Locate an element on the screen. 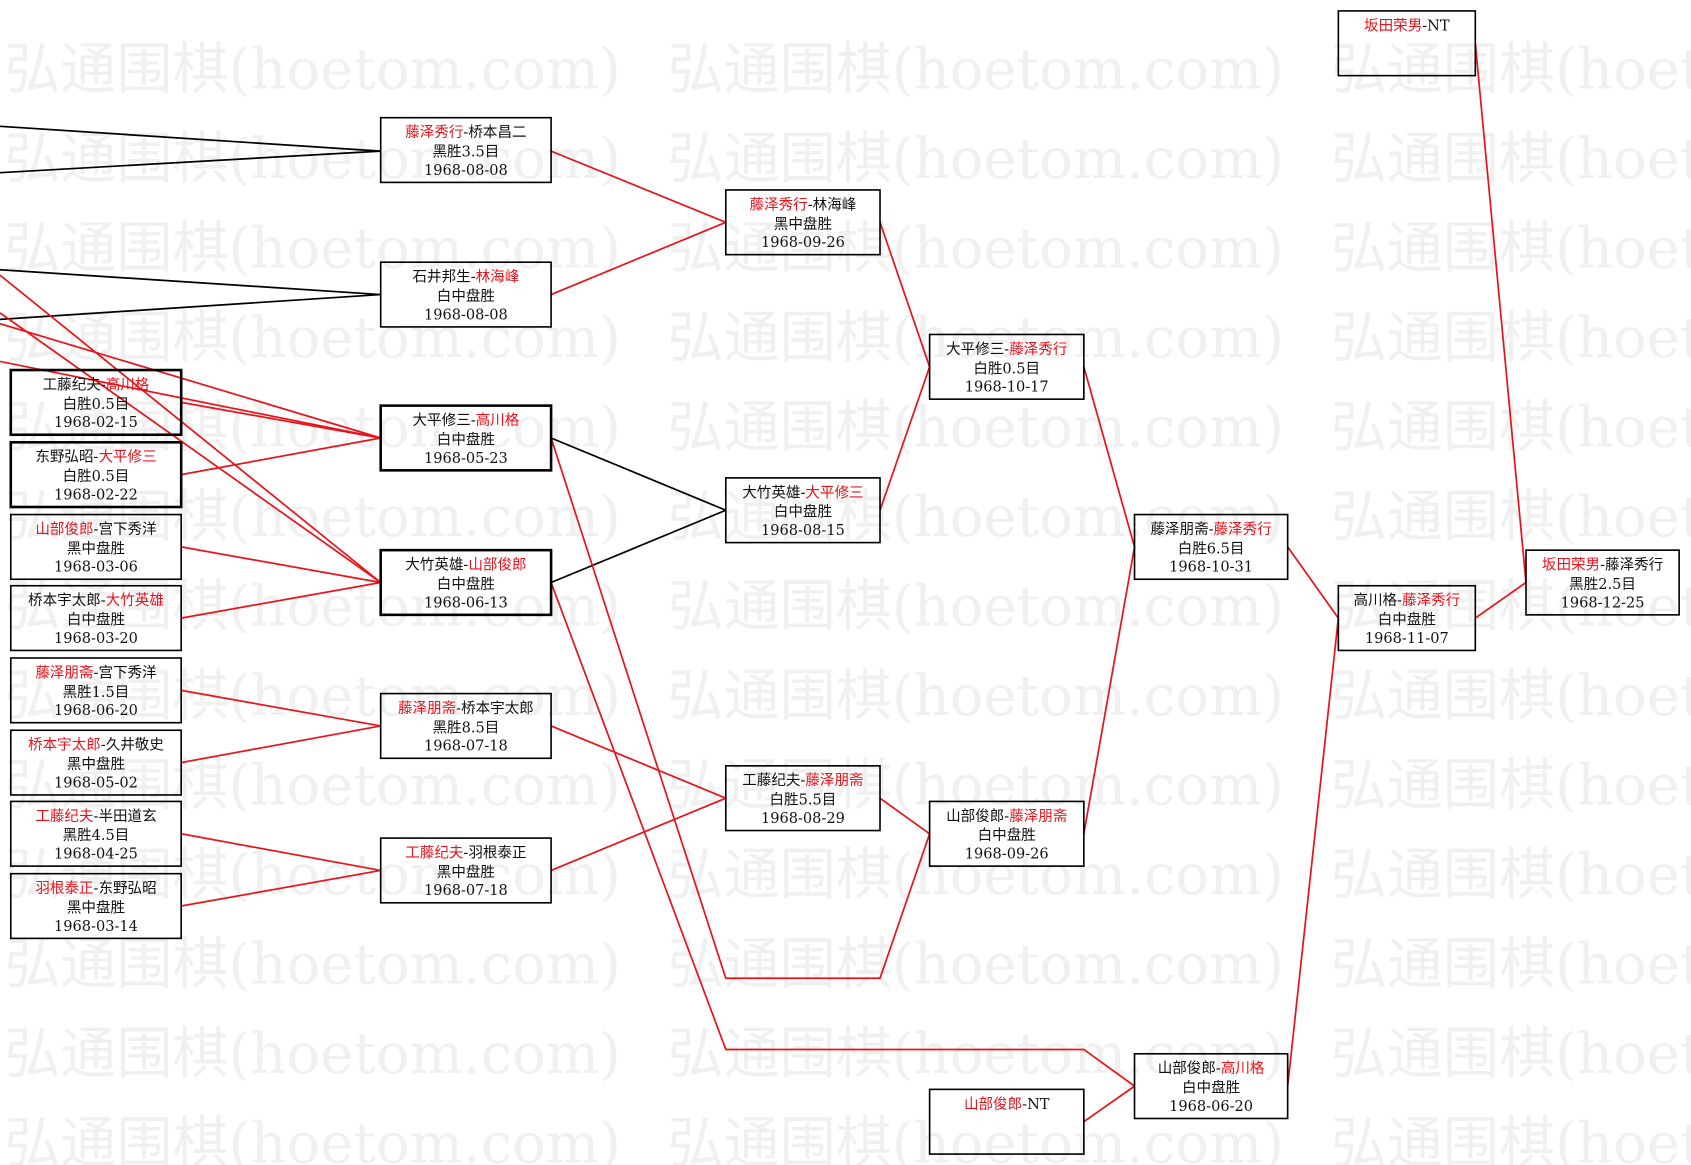 The width and height of the screenshot is (1691, 1165). winner-name: 工藤纪夫 is located at coordinates (434, 853).